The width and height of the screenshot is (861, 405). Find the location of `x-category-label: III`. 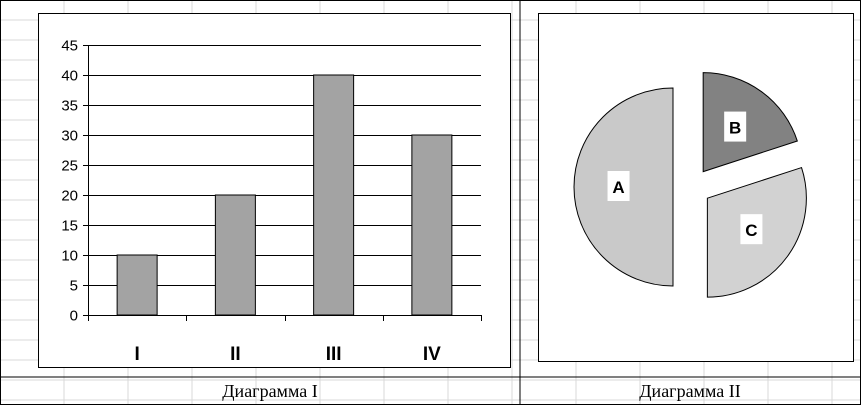

x-category-label: III is located at coordinates (334, 354).